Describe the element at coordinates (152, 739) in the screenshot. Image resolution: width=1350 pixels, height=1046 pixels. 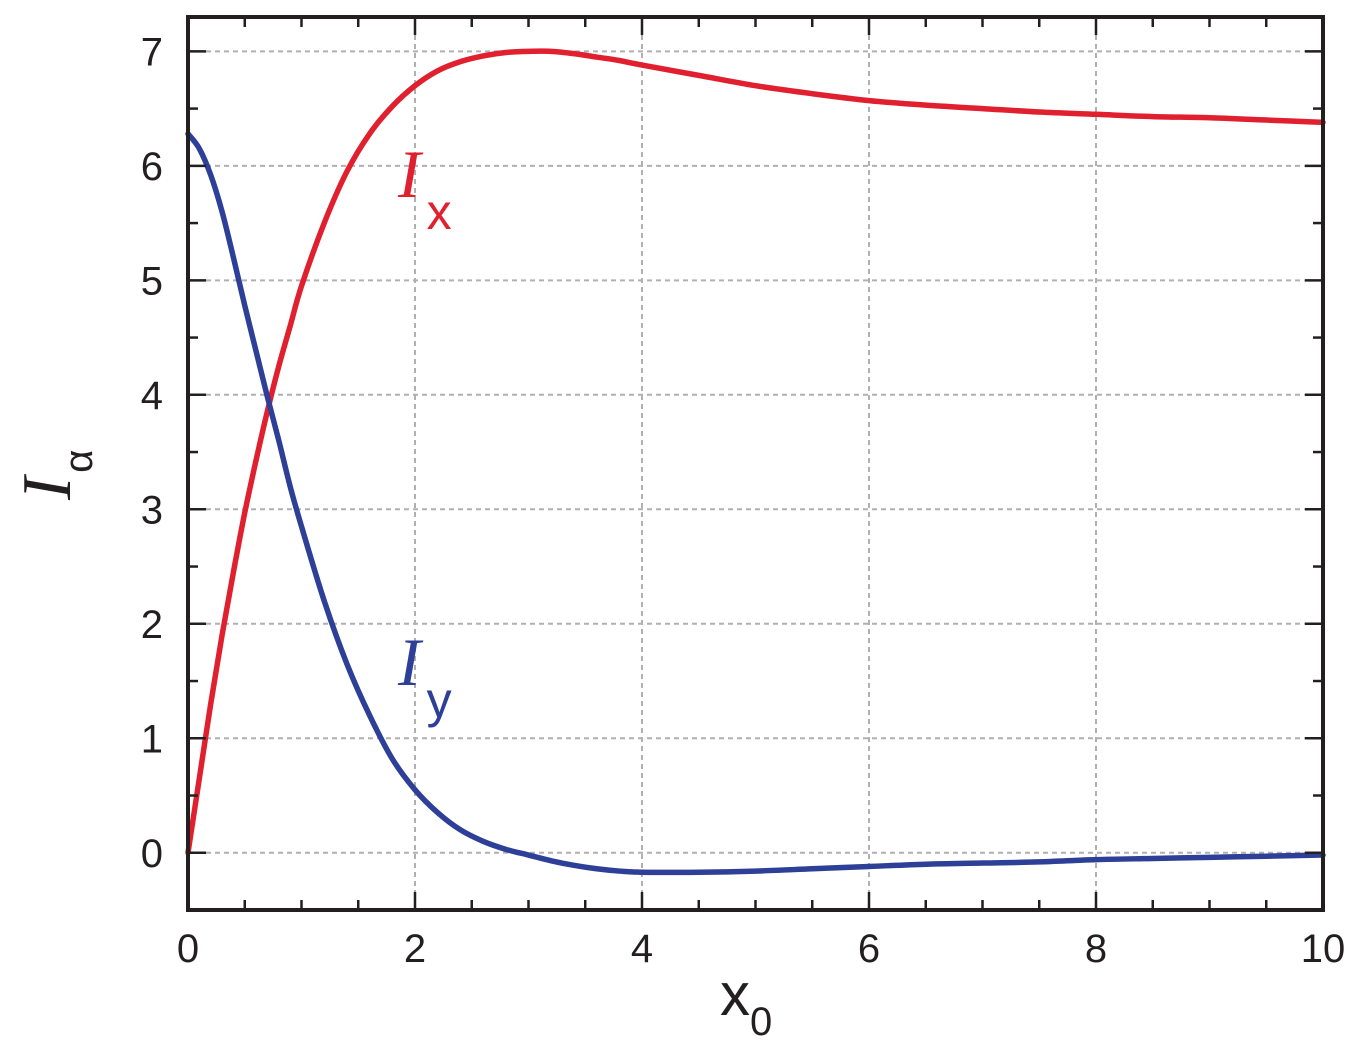
I see `y-tick-label: 1` at that location.